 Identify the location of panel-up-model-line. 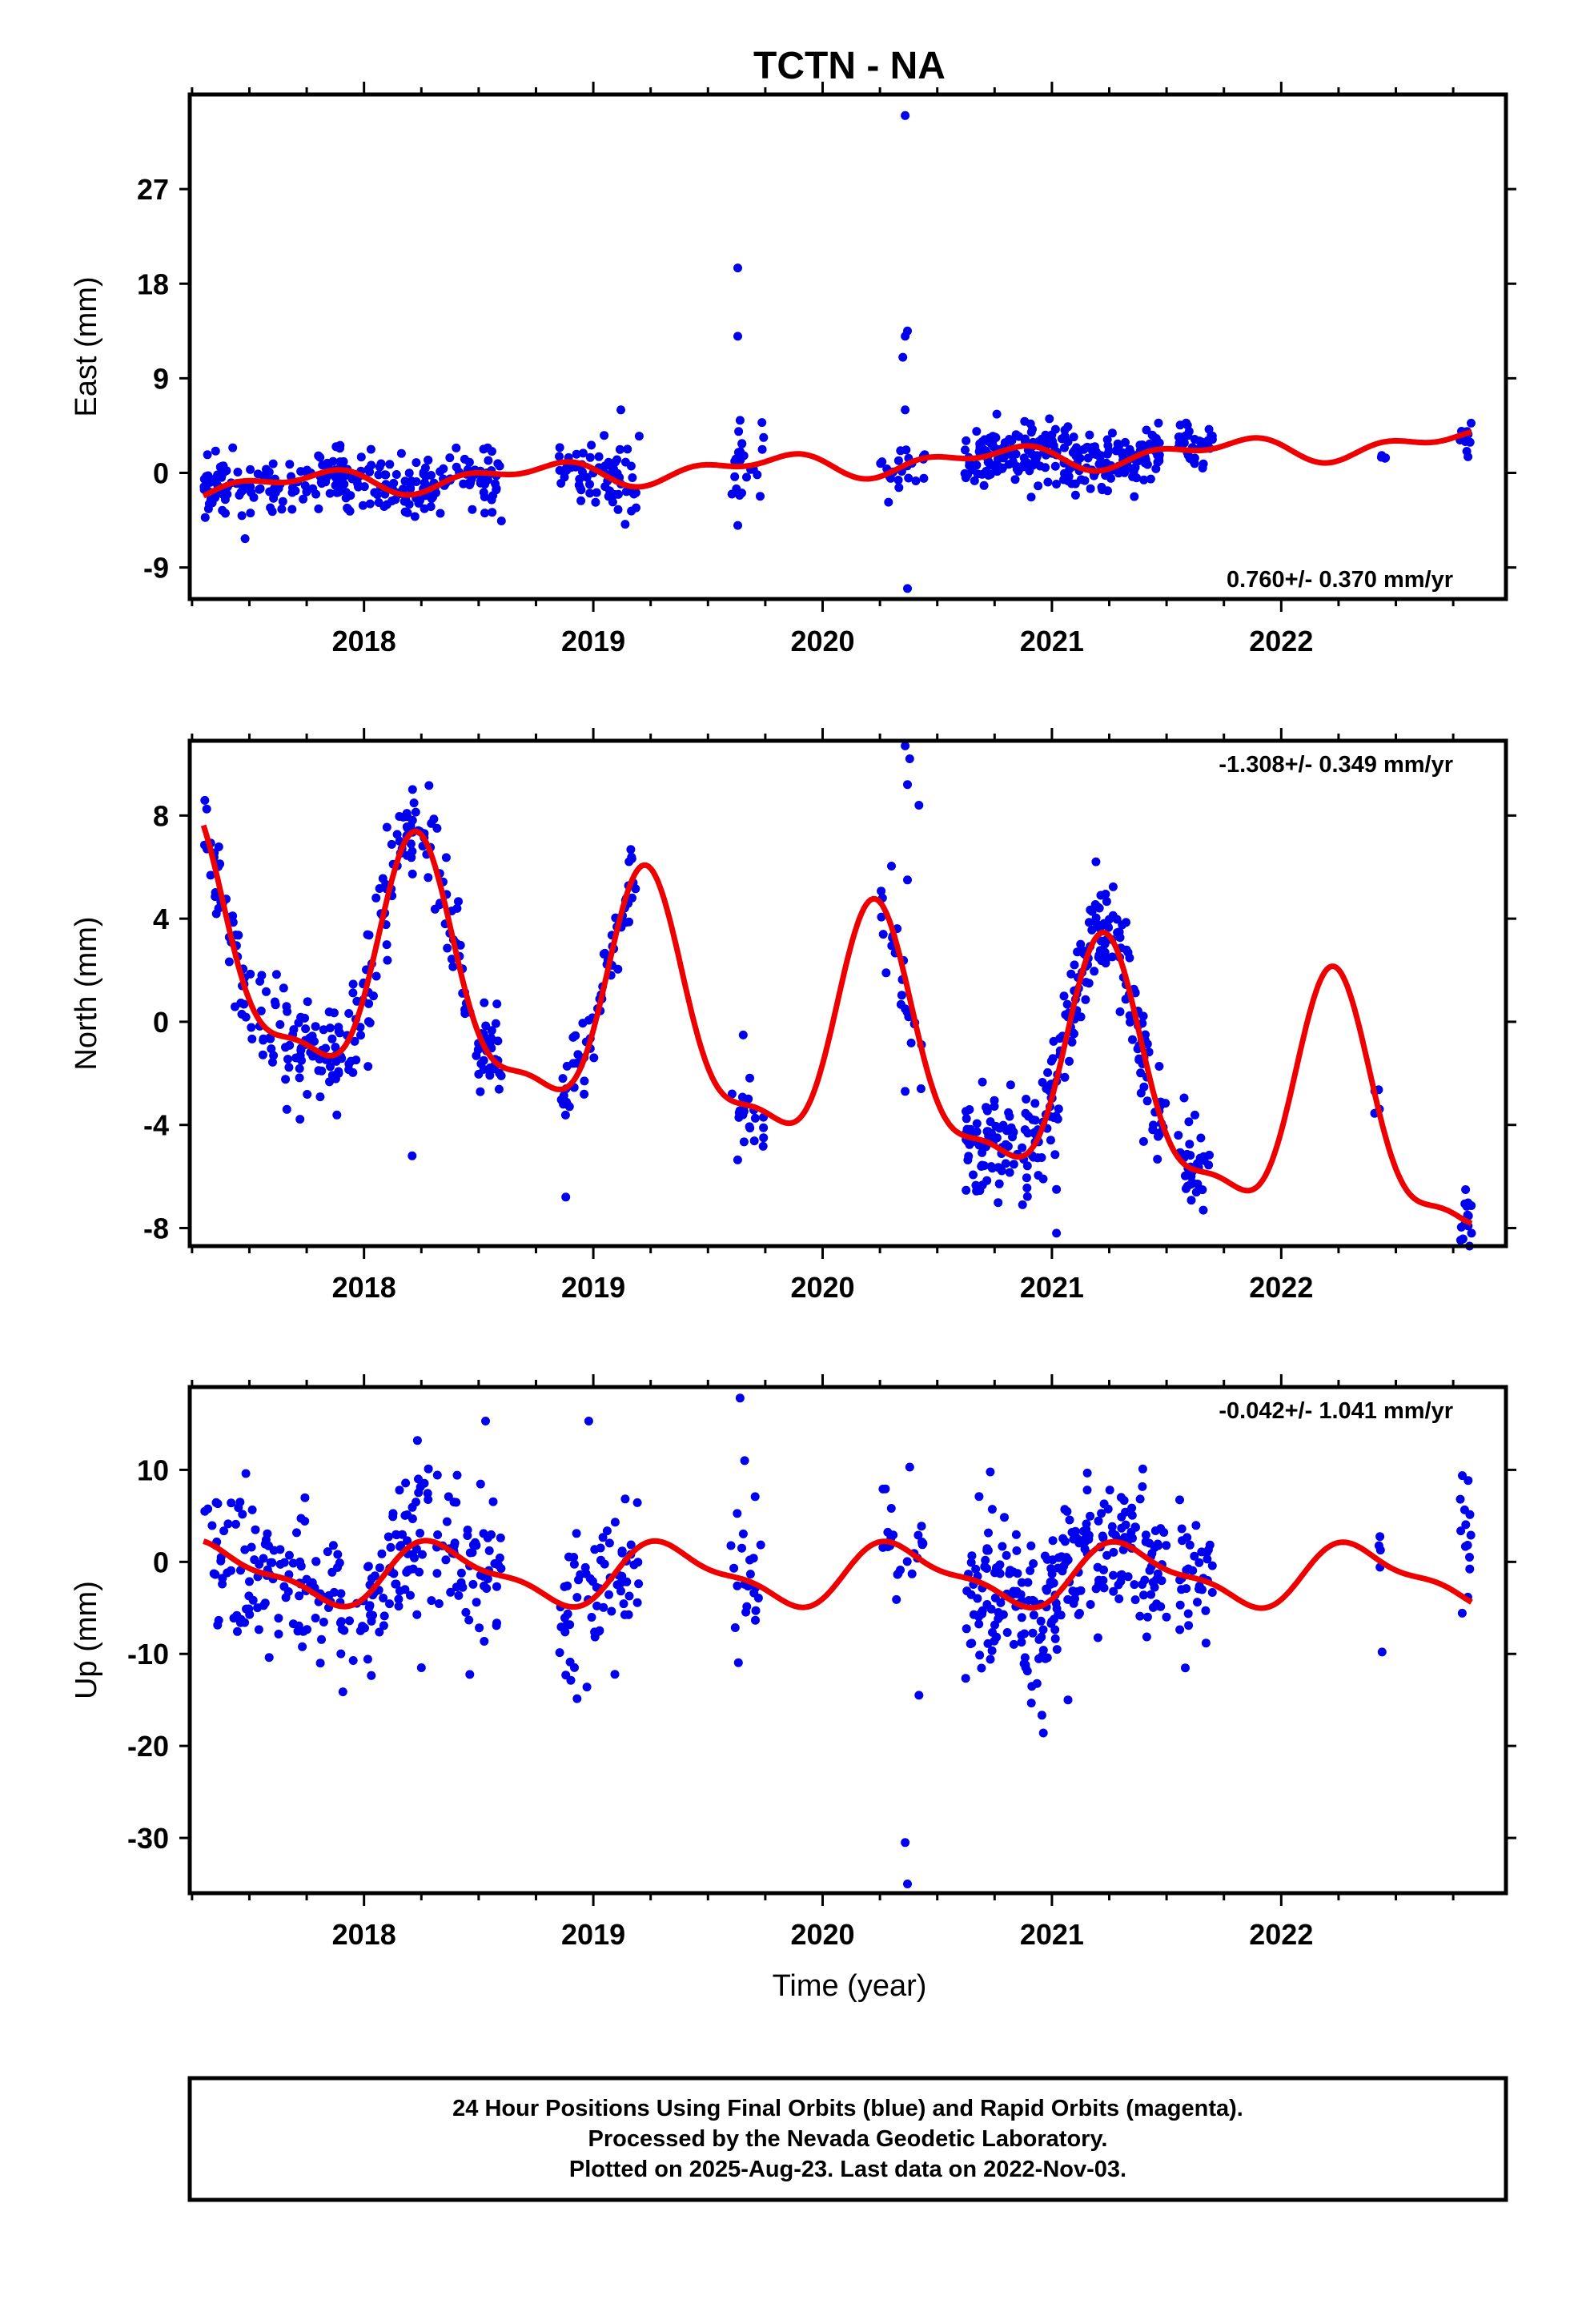
(838, 1574).